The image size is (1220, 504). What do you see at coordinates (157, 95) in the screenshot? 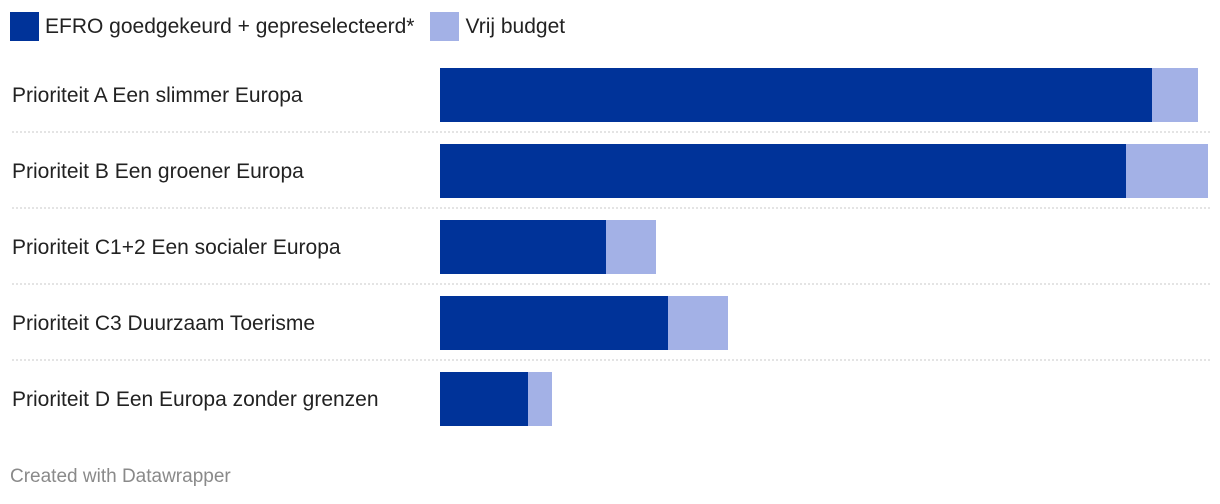
I see `category-label: Prioriteit A Een slimmer Europa` at bounding box center [157, 95].